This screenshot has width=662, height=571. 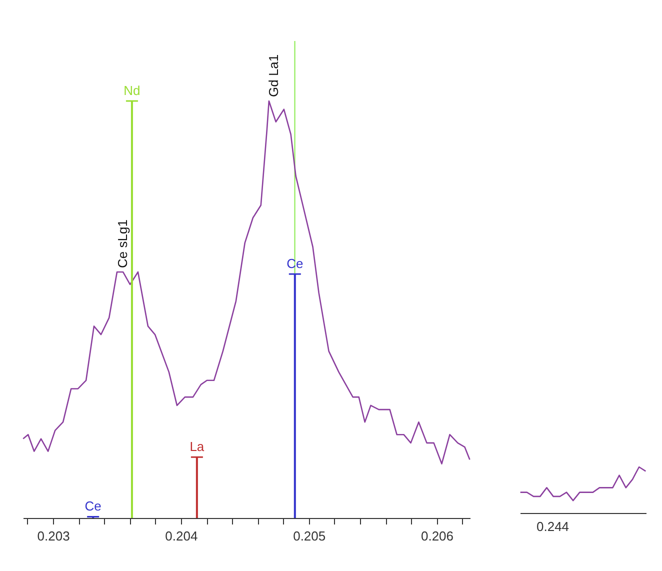 What do you see at coordinates (132, 90) in the screenshot?
I see `series-label: Nd` at bounding box center [132, 90].